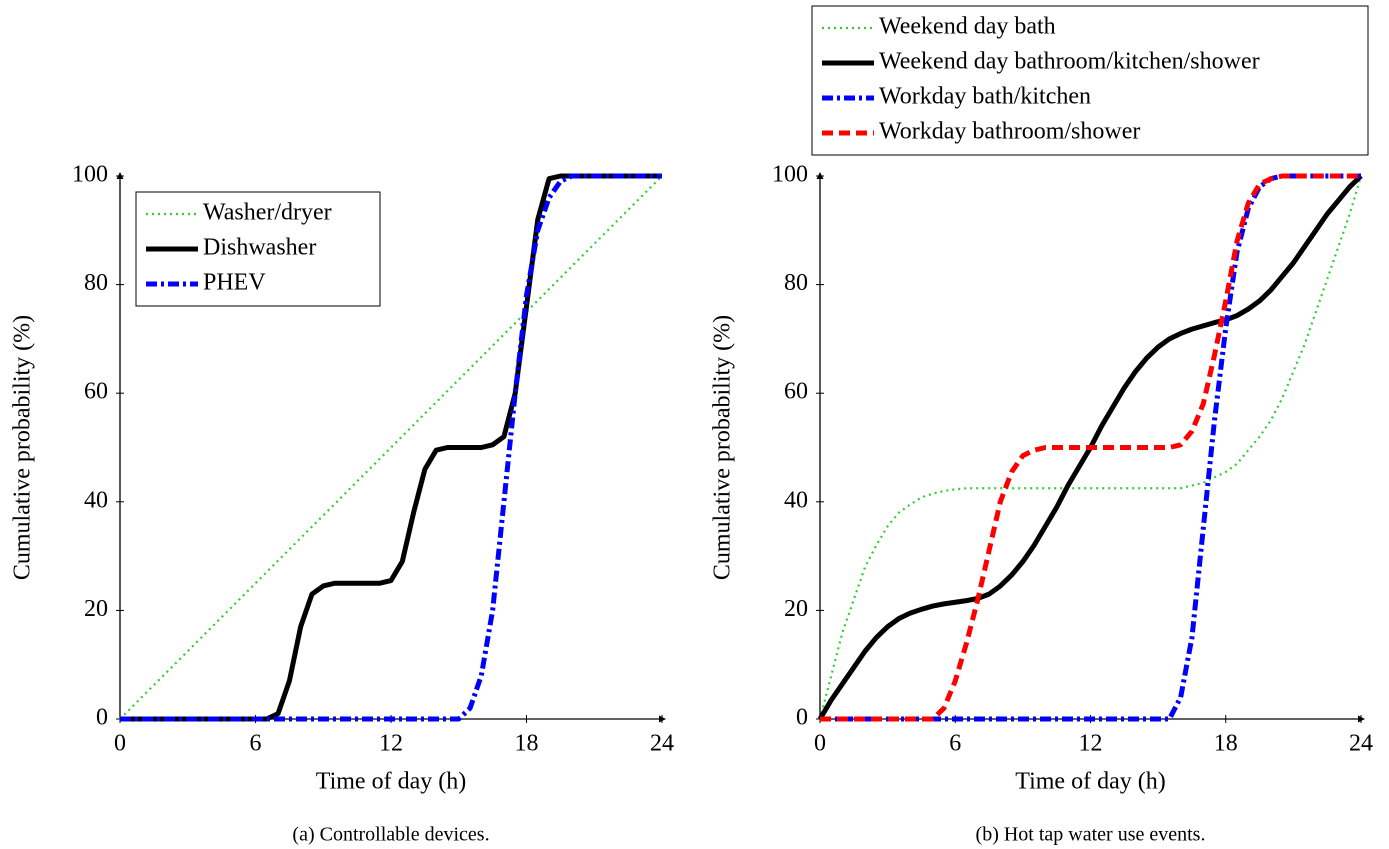 This screenshot has width=1389, height=849. Describe the element at coordinates (1091, 835) in the screenshot. I see `caption: (b) Hot tap water use events.` at that location.